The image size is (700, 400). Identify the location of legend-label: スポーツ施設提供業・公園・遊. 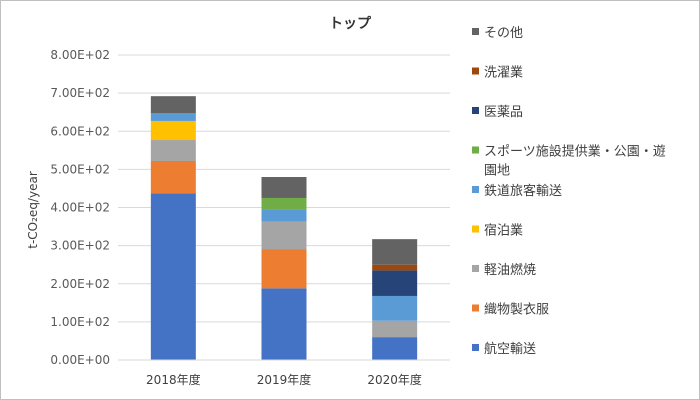
(575, 152).